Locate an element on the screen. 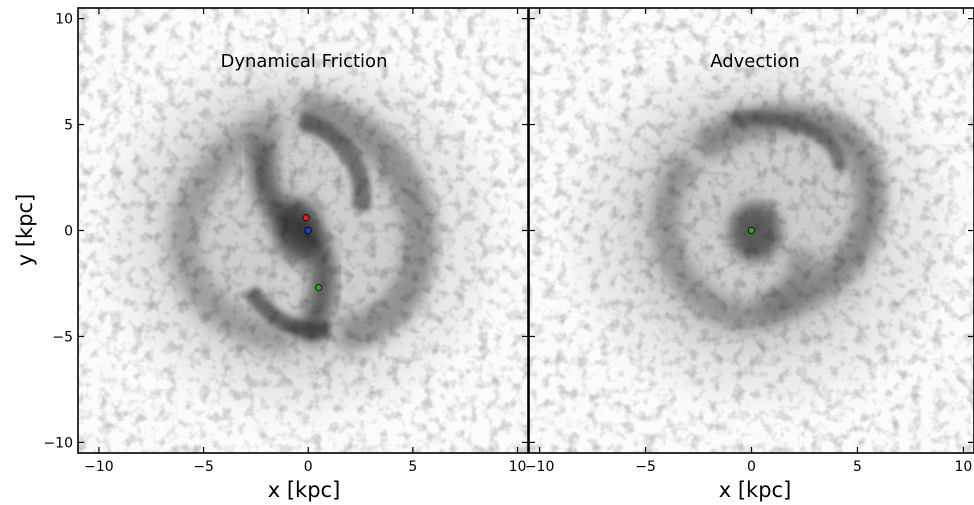 This screenshot has height=505, width=974. y-tick-label-0: −10 is located at coordinates (58, 443).